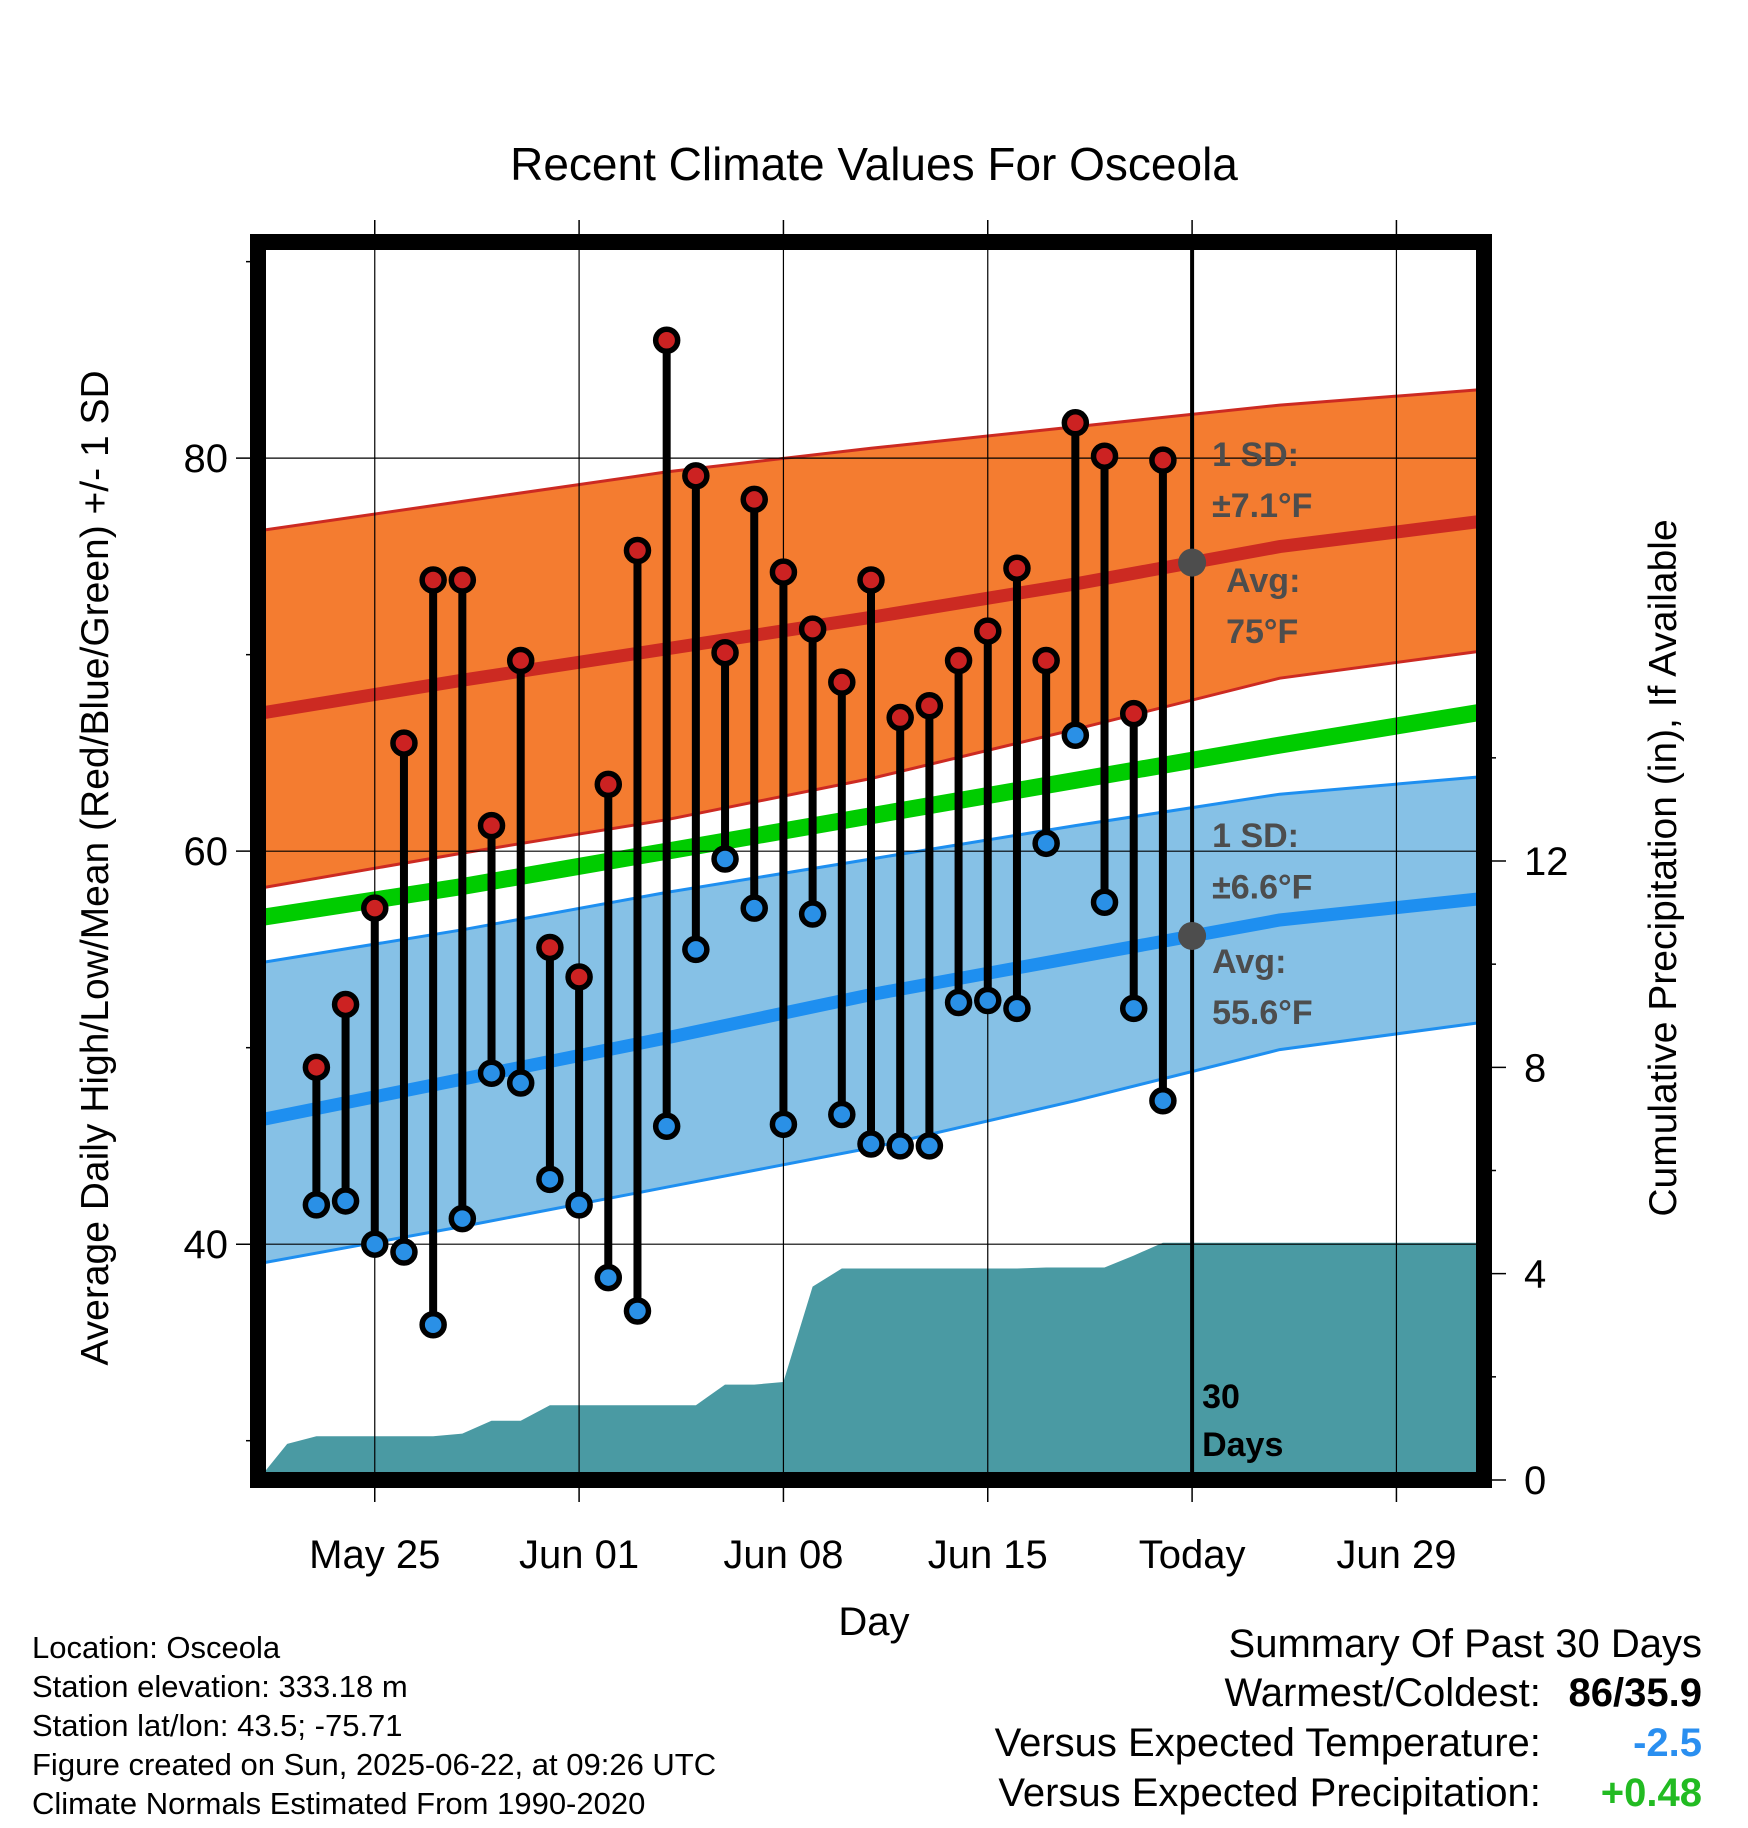 The height and width of the screenshot is (1828, 1748). I want to click on warmest-coldest-row: Warmest/Coldest: 86/35.9, so click(1349, 1693).